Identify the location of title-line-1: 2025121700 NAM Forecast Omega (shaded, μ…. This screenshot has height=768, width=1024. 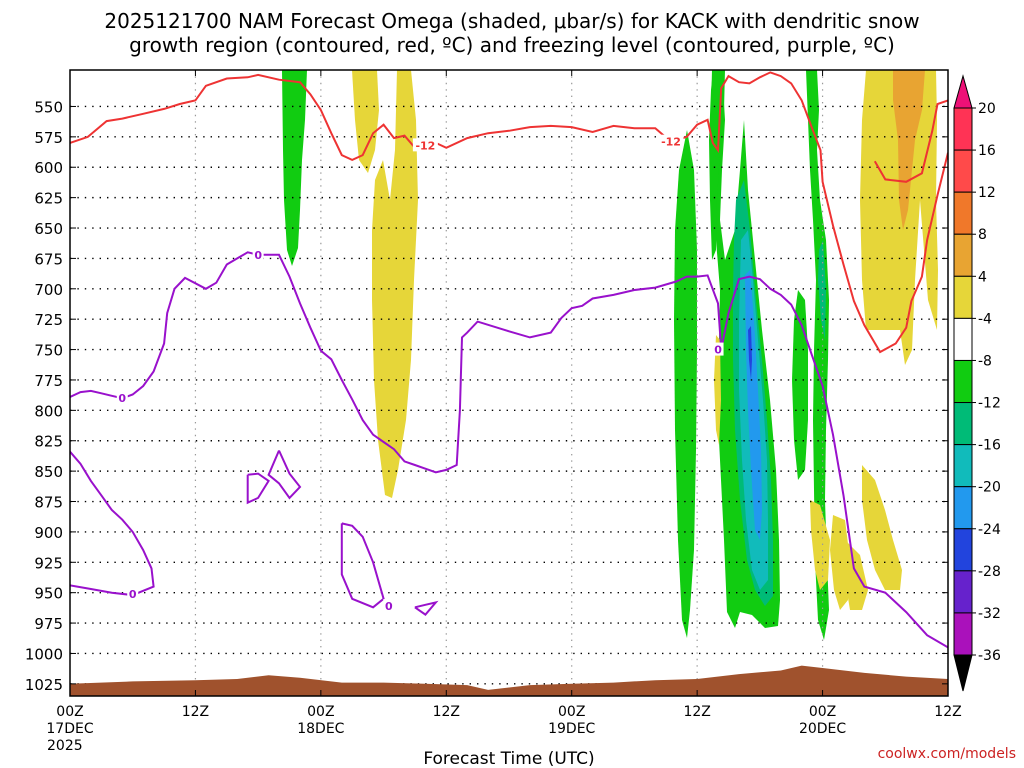
(511, 21).